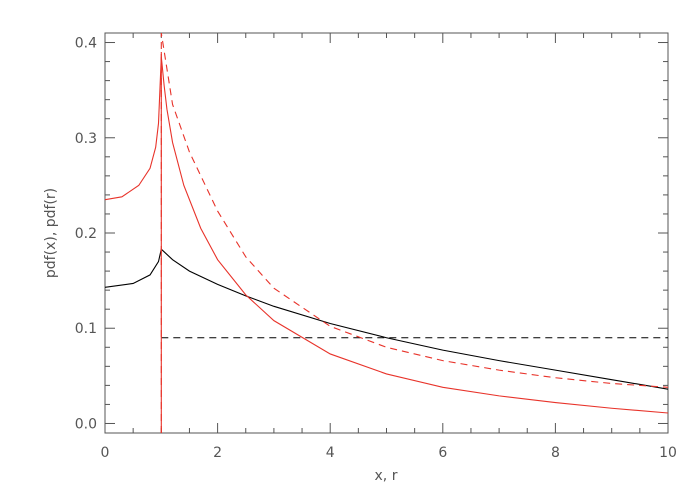 This screenshot has height=500, width=700. What do you see at coordinates (51, 233) in the screenshot?
I see `y-axis-title: pdf(x), pdf(r)` at bounding box center [51, 233].